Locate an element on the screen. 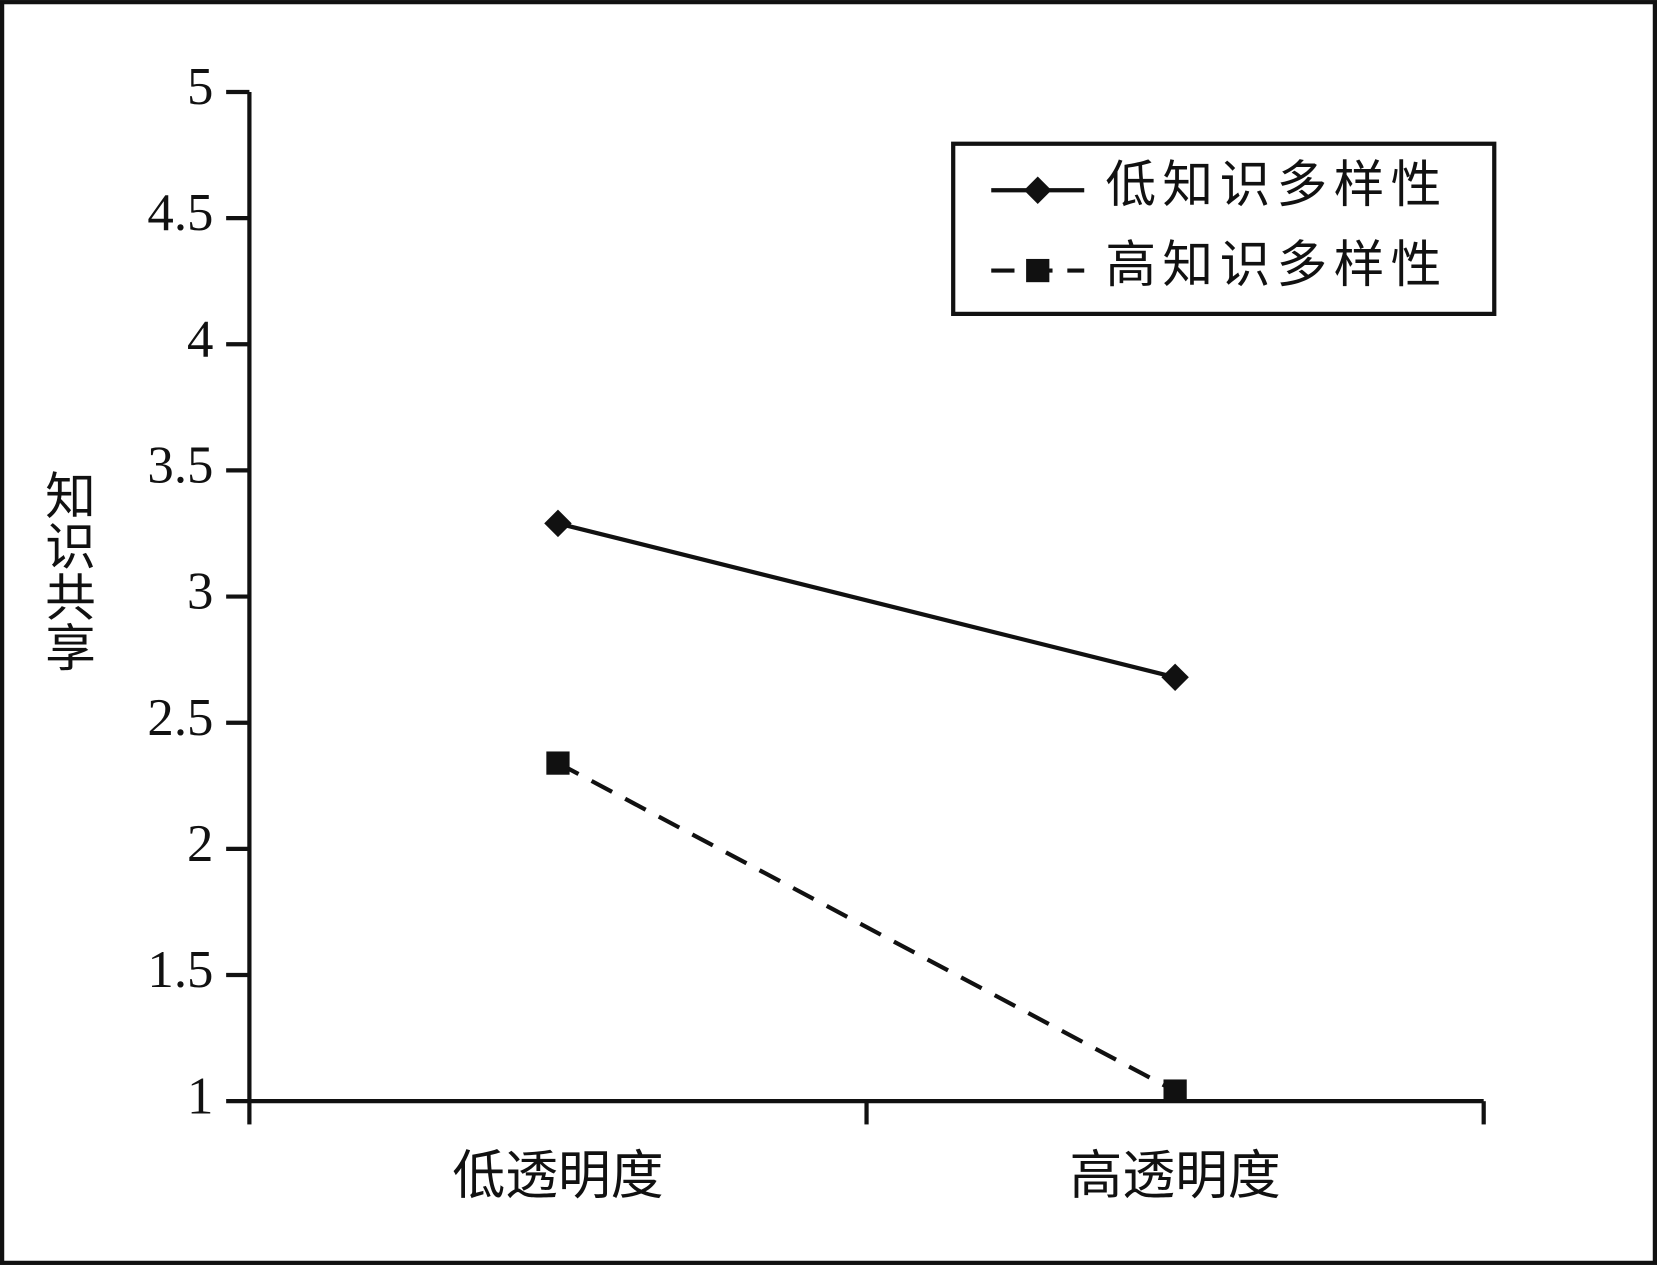  y-tick-label: 1.5 is located at coordinates (180, 970).